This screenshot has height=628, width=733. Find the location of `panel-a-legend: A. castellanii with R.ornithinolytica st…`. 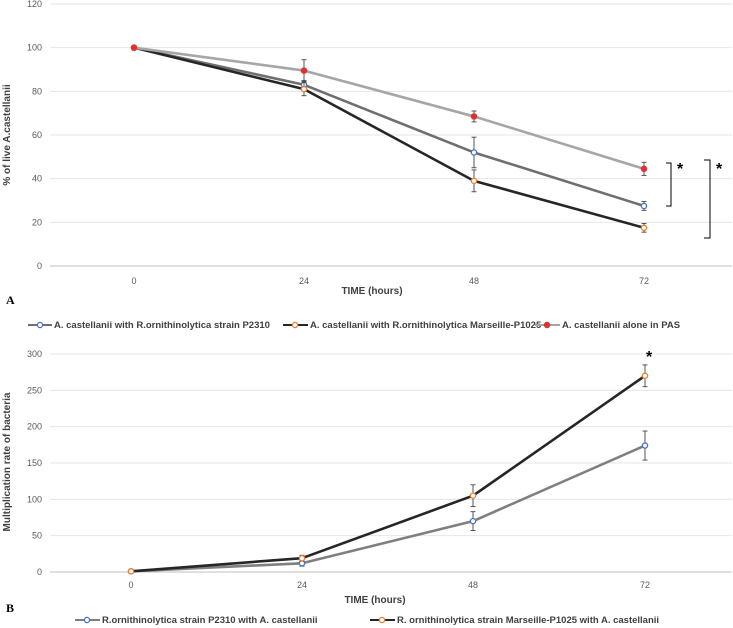

panel-a-legend: A. castellanii with R.ornithinolytica st… is located at coordinates (354, 325).